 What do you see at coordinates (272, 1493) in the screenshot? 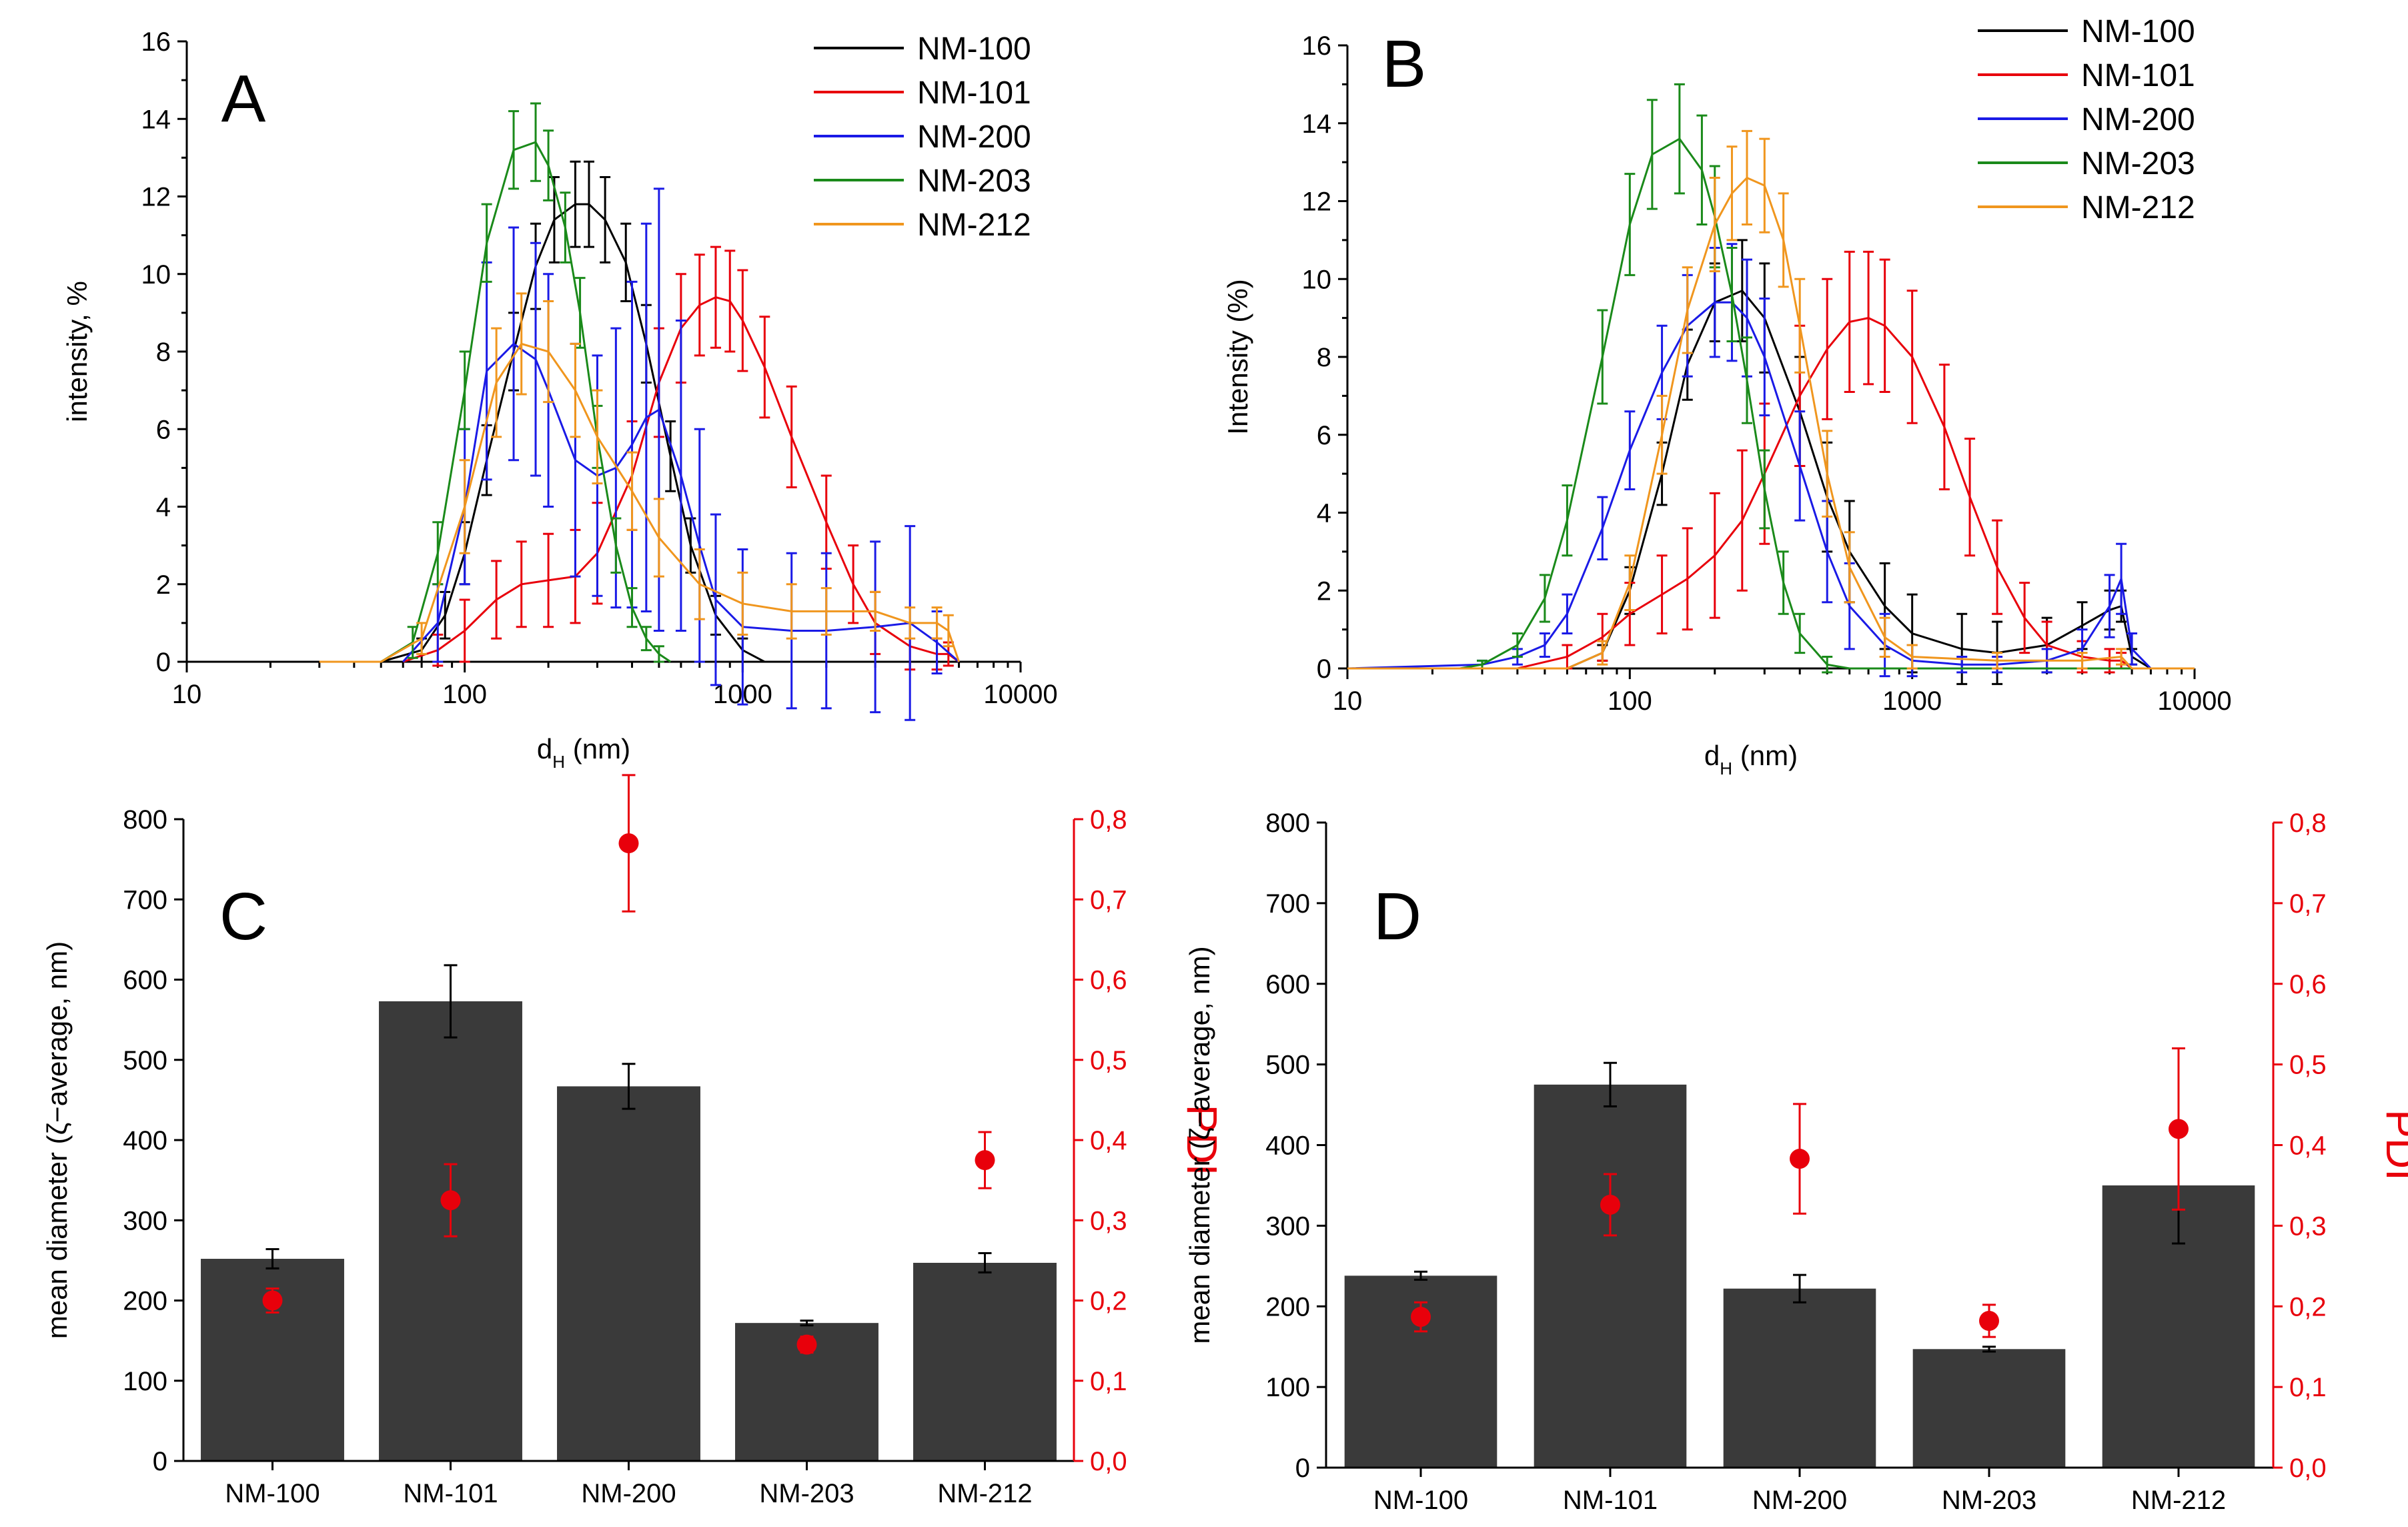
I see `x-tick-label: NM-100` at bounding box center [272, 1493].